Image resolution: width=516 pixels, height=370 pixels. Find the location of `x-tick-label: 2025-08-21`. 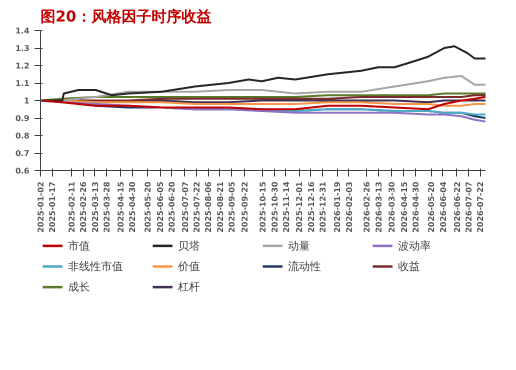

x-tick-label: 2025-08-21 is located at coordinates (220, 207).